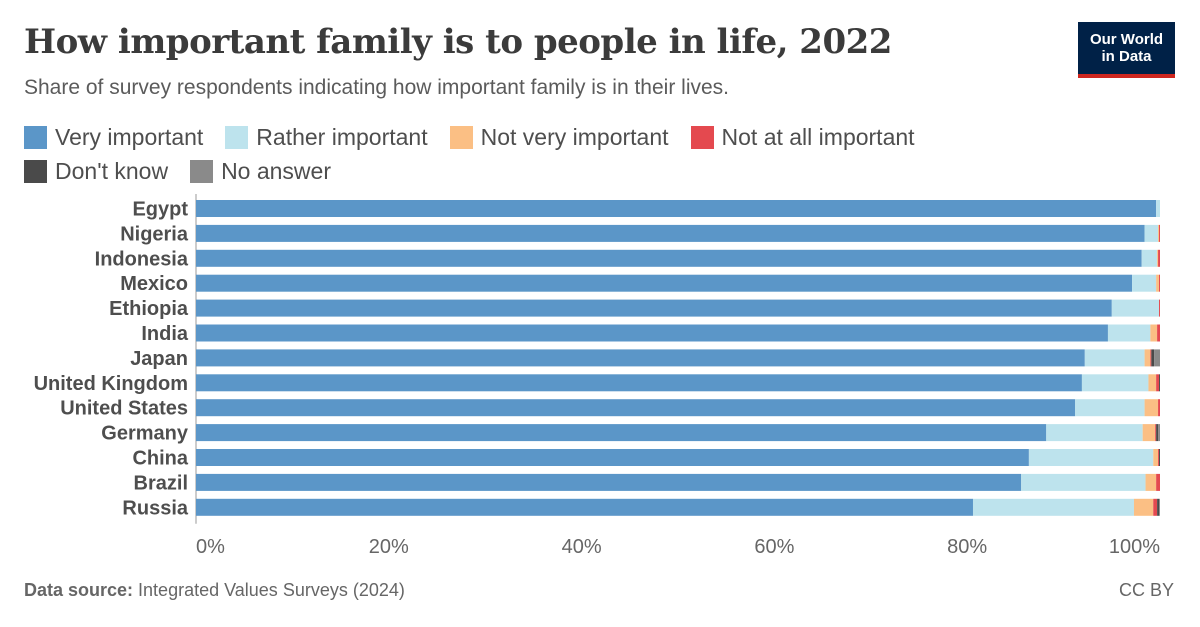  I want to click on bar-egypt-rather-important, so click(1158, 208).